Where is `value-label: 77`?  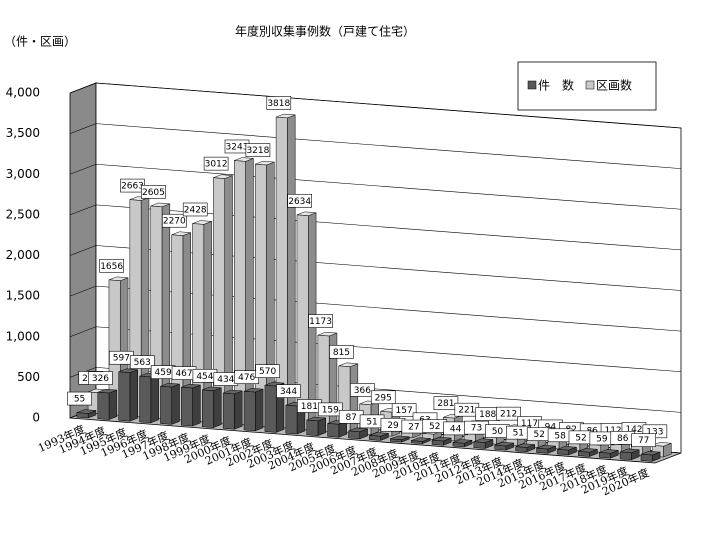
value-label: 77 is located at coordinates (643, 441).